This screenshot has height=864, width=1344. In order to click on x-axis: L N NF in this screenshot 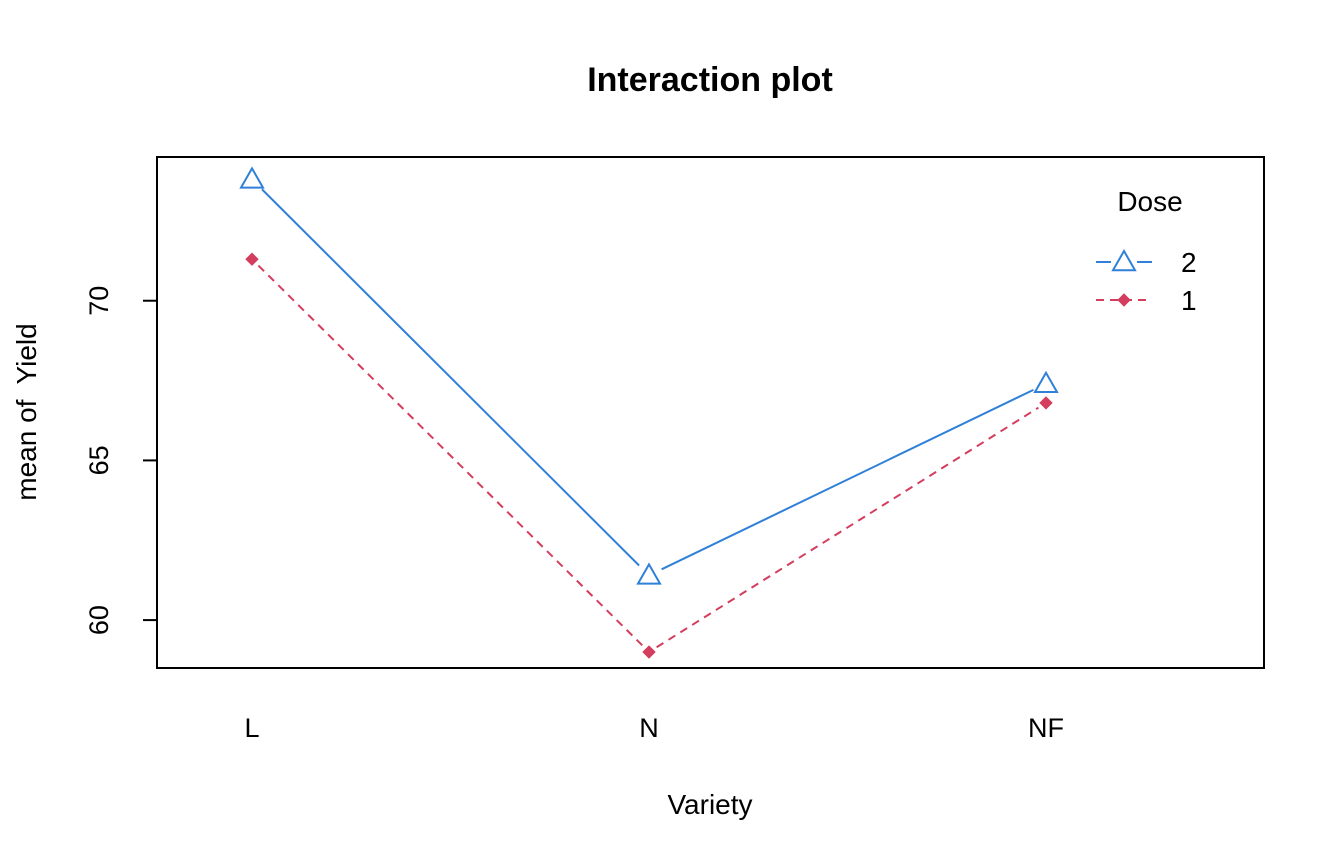, I will do `click(654, 728)`.